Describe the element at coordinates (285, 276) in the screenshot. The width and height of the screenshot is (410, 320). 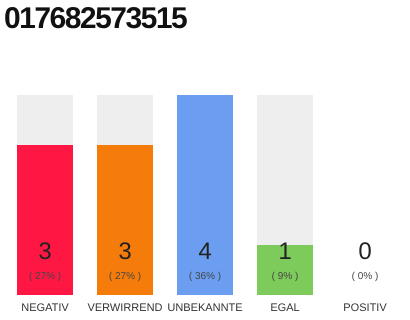
I see `annotation: ( 9% )` at that location.